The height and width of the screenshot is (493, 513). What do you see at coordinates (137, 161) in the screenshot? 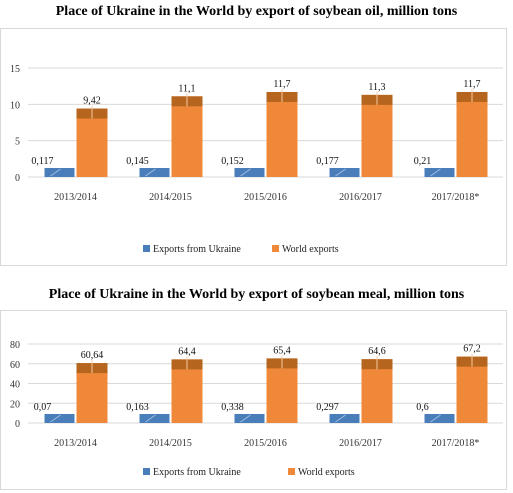
I see `data-label-ukraine-0-1: 0,145` at bounding box center [137, 161].